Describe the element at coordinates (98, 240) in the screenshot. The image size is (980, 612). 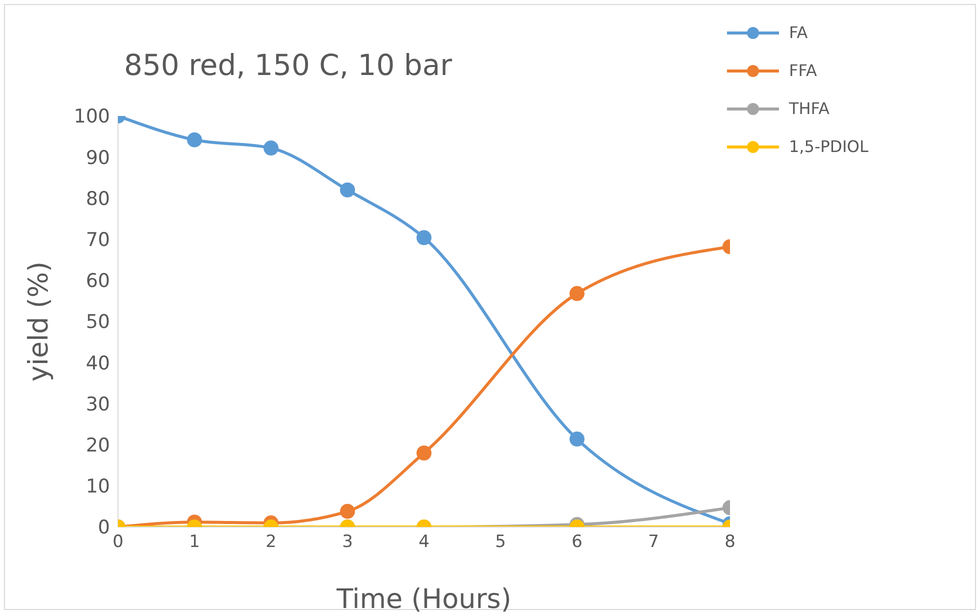
I see `y-tick-label: 70` at that location.